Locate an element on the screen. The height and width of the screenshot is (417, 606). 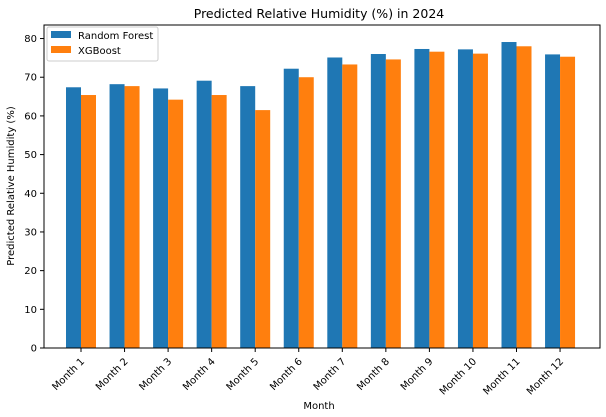
x-tick-label-month-11: Month 11 is located at coordinates (501, 376).